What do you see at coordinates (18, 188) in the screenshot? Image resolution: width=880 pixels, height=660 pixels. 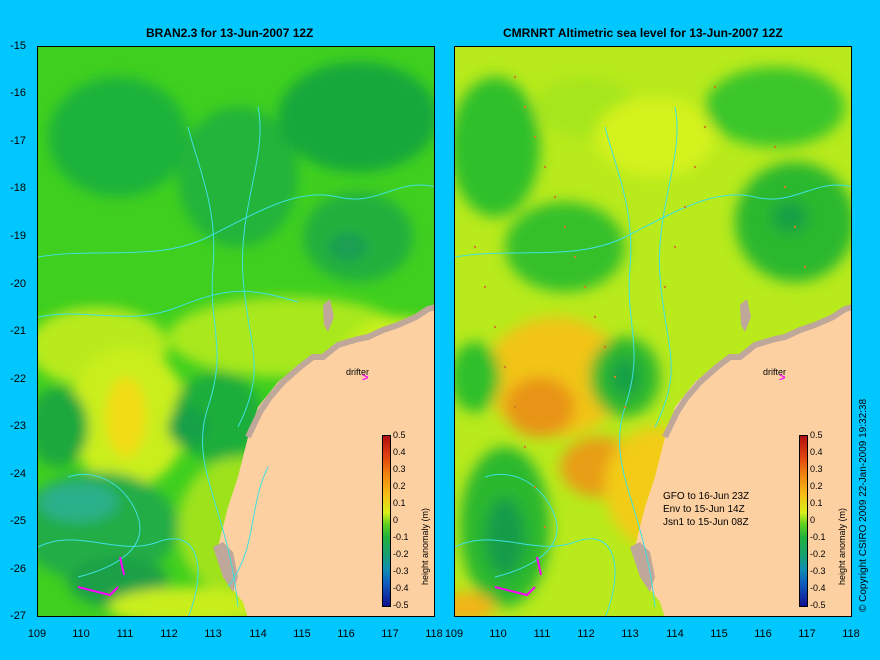 I see `y-tick-label: -18` at bounding box center [18, 188].